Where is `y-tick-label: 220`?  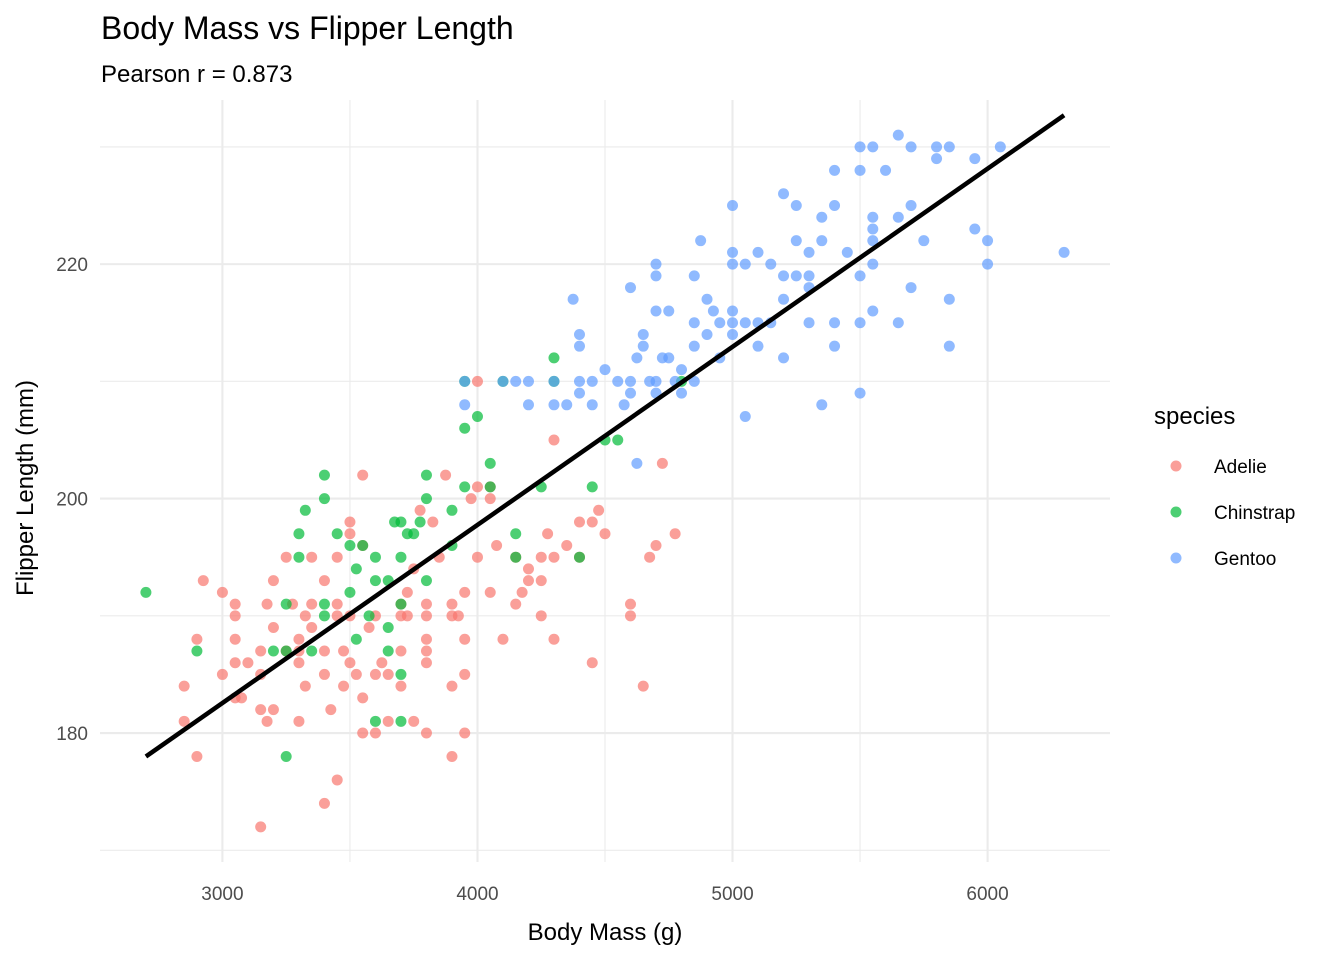
y-tick-label: 220 is located at coordinates (72, 265).